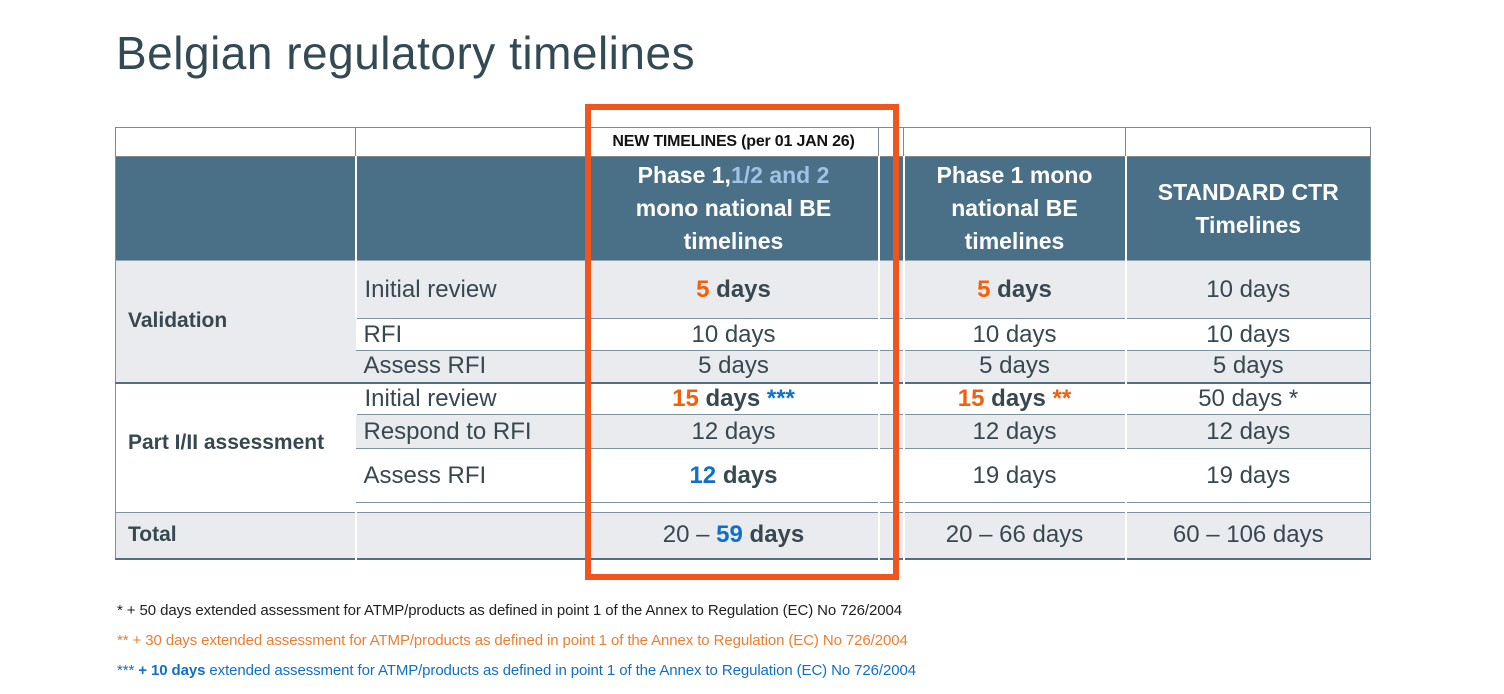 The image size is (1504, 694). Describe the element at coordinates (1014, 289) in the screenshot. I see `cell-validation-initial-mono: 5 days` at that location.